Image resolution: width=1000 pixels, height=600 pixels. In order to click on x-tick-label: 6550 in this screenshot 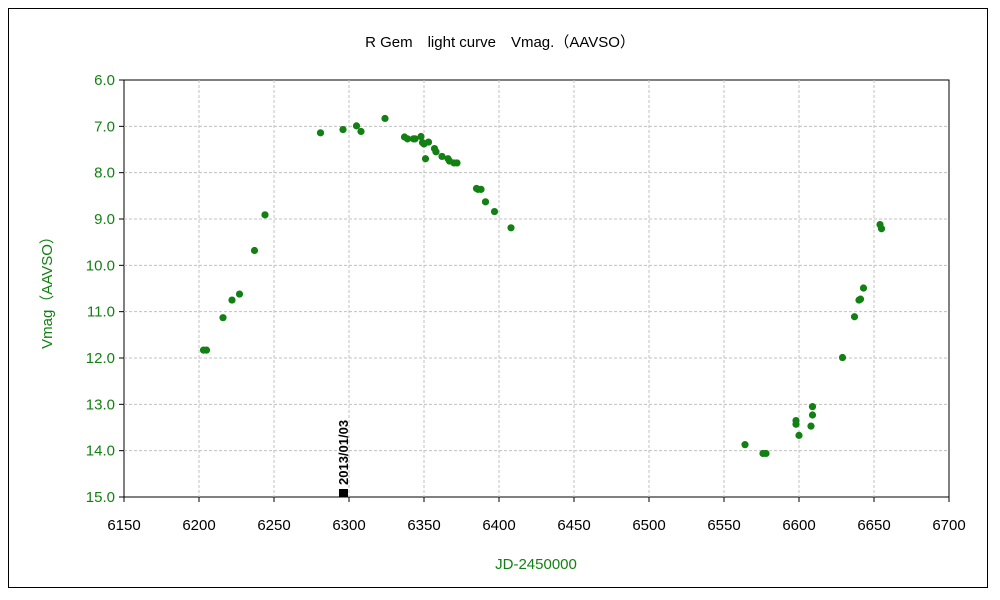, I will do `click(723, 525)`.